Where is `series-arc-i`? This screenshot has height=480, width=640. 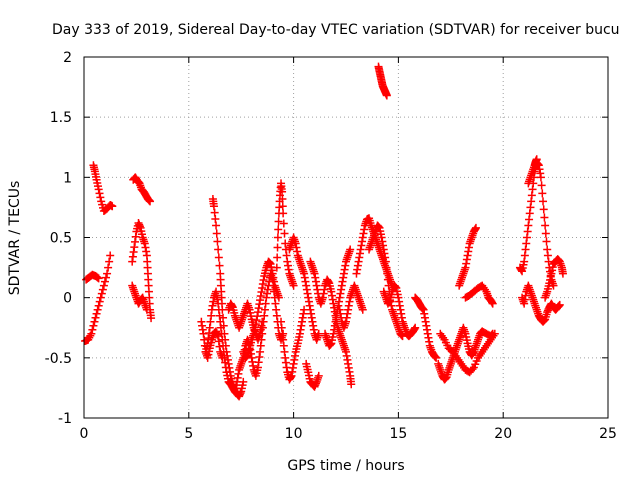
series-arc-i is located at coordinates (214, 344).